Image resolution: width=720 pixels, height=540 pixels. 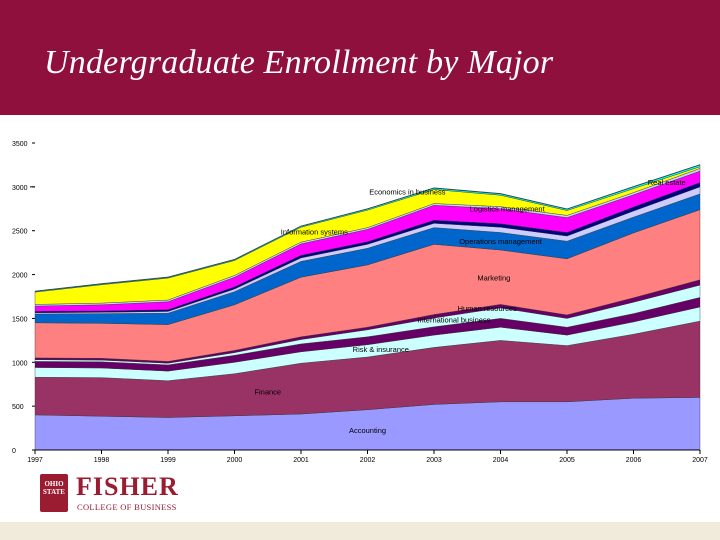 What do you see at coordinates (453, 320) in the screenshot?
I see `series-label-international-business: International business` at bounding box center [453, 320].